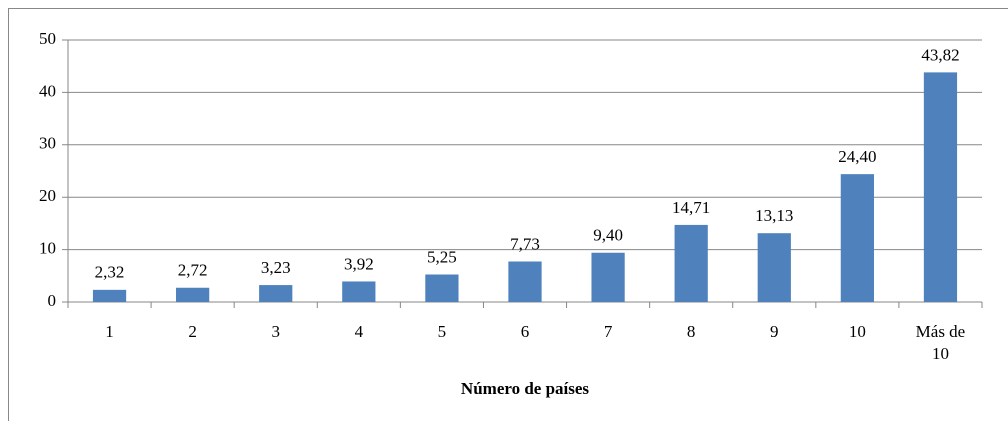 This screenshot has height=421, width=1008. What do you see at coordinates (774, 331) in the screenshot?
I see `x-tick-label: 9` at bounding box center [774, 331].